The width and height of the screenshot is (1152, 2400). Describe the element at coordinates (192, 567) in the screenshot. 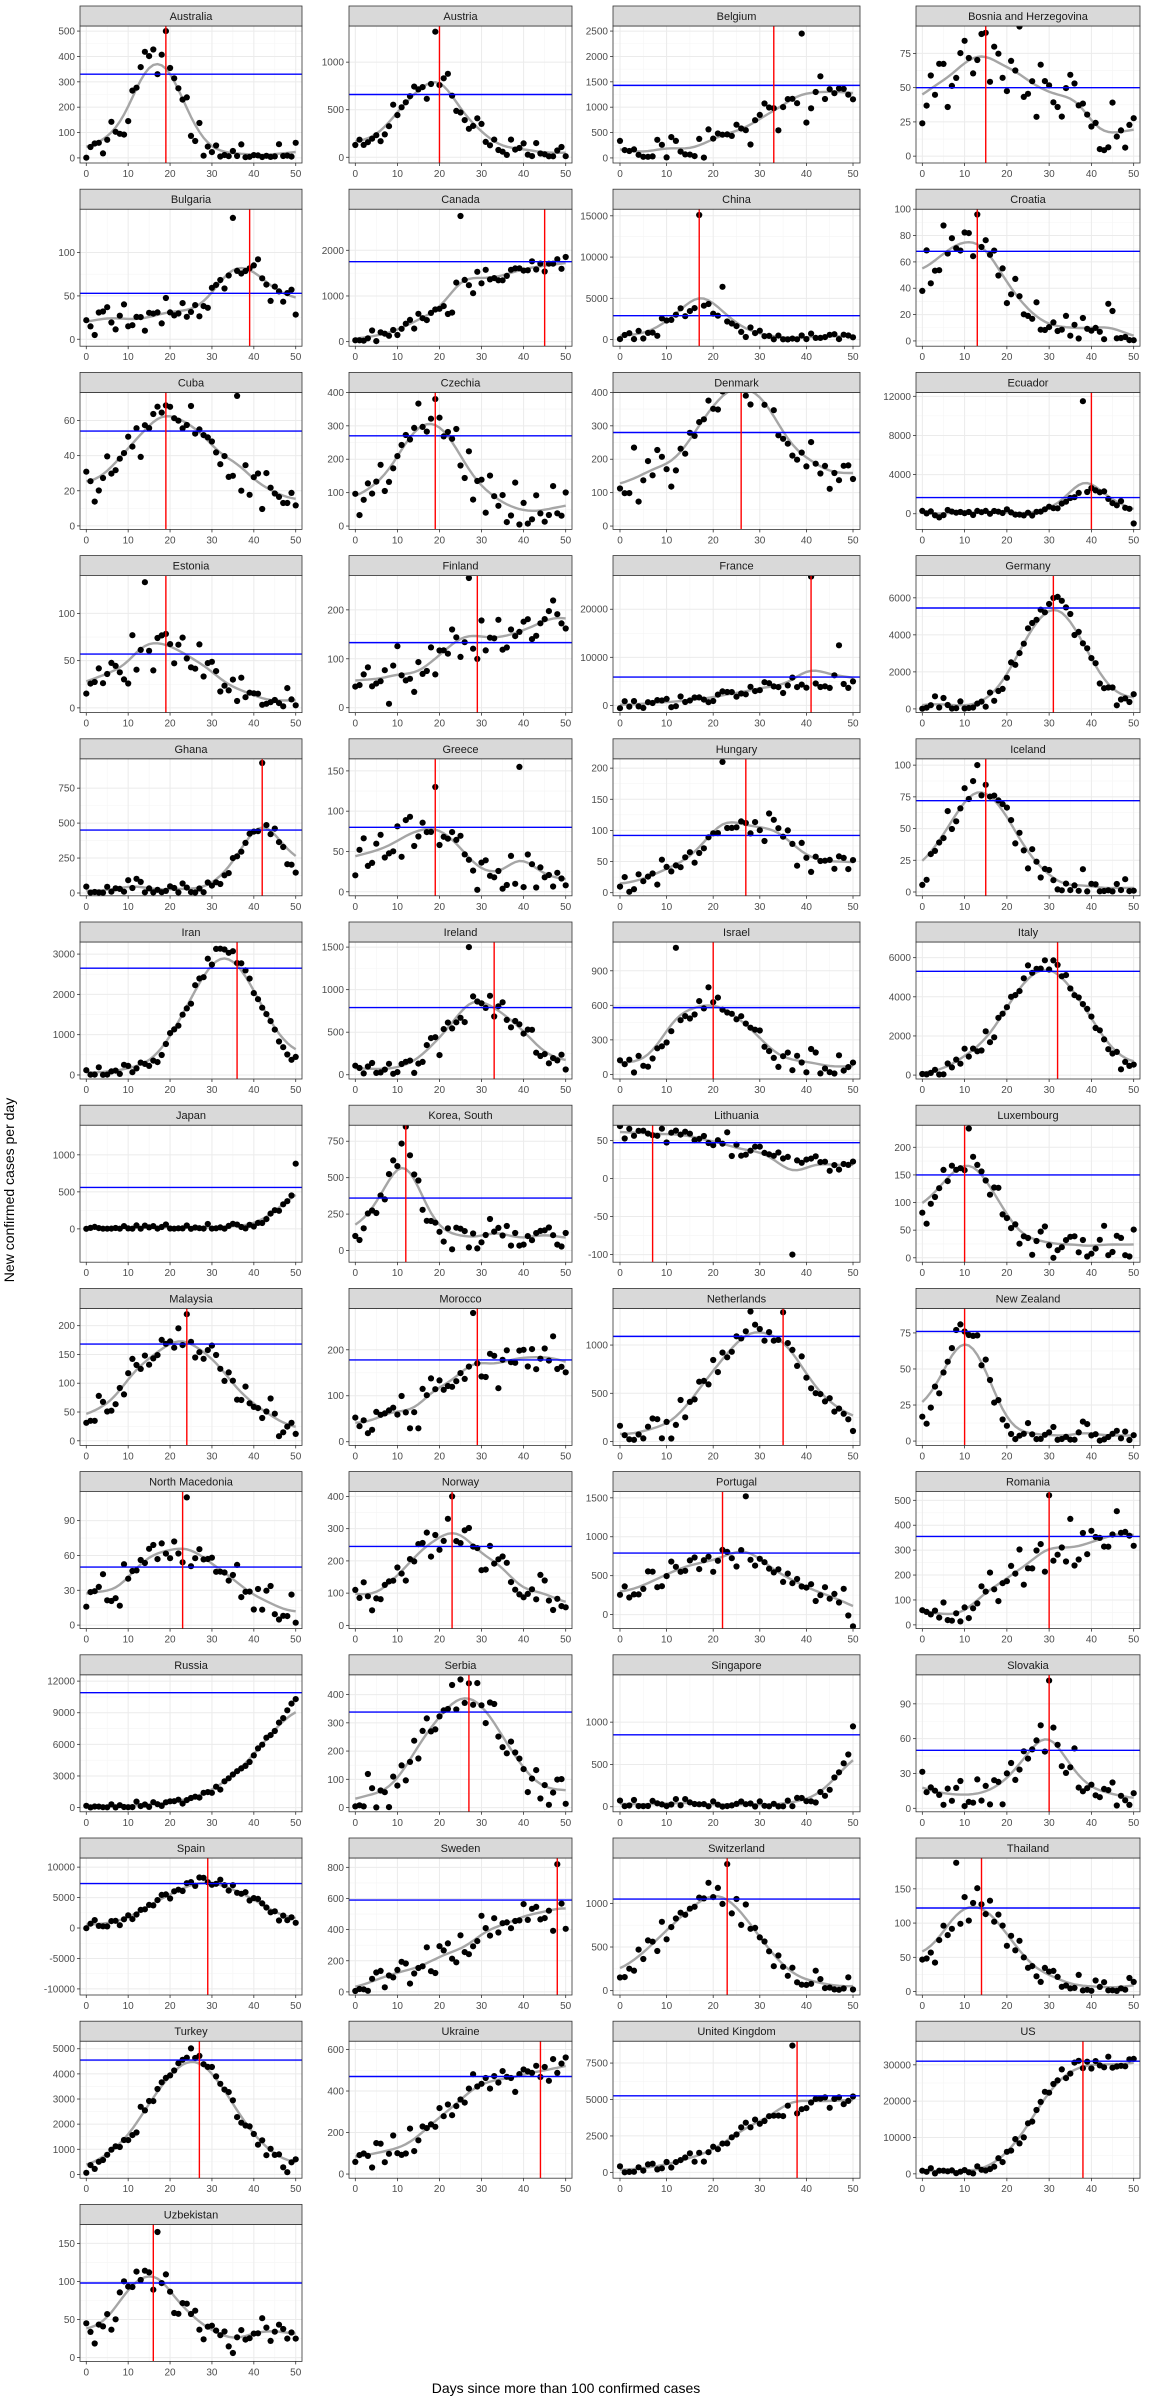

I see `facet-strip-label: Estonia` at that location.